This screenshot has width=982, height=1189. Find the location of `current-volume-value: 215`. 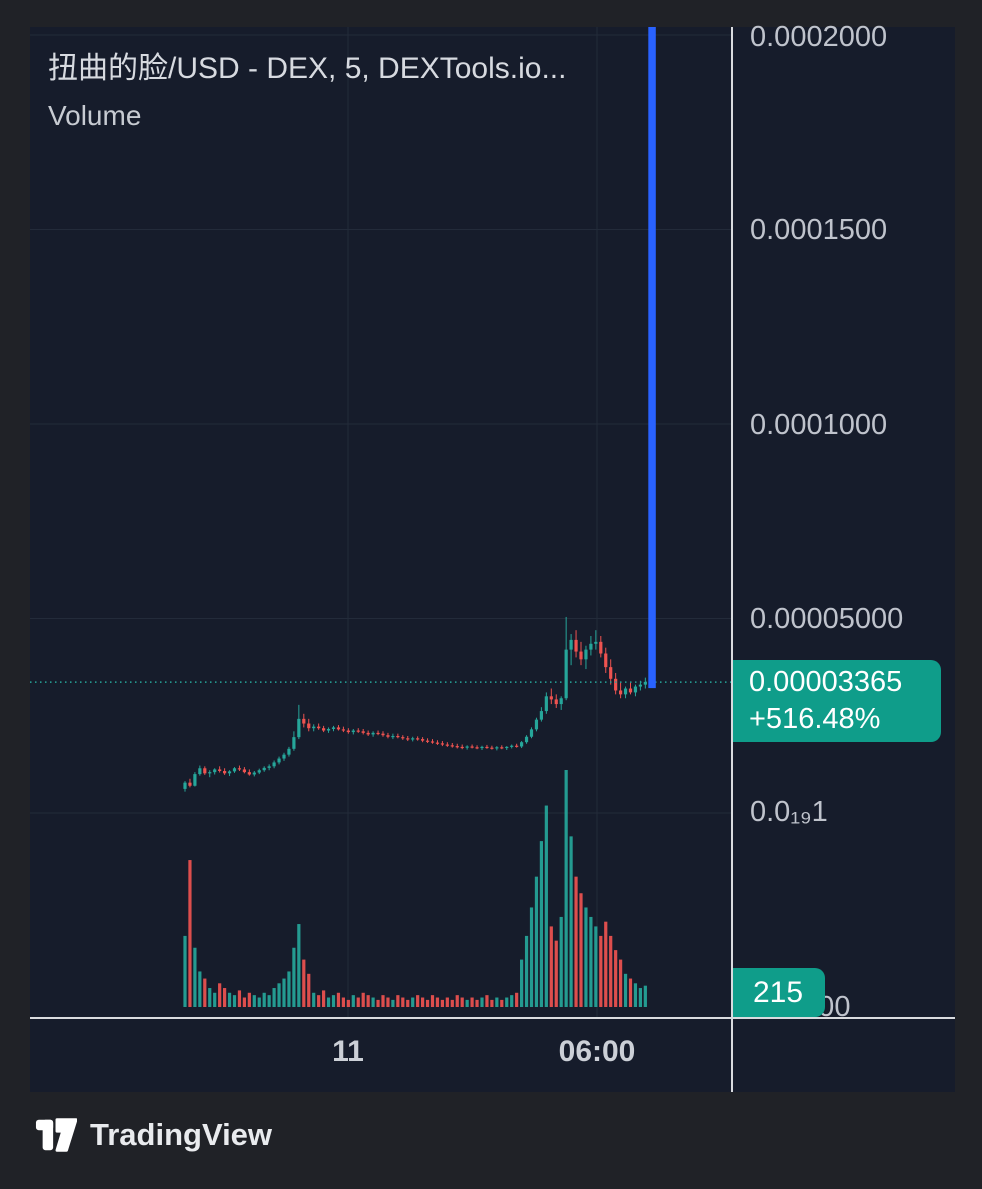

current-volume-value: 215 is located at coordinates (778, 992).